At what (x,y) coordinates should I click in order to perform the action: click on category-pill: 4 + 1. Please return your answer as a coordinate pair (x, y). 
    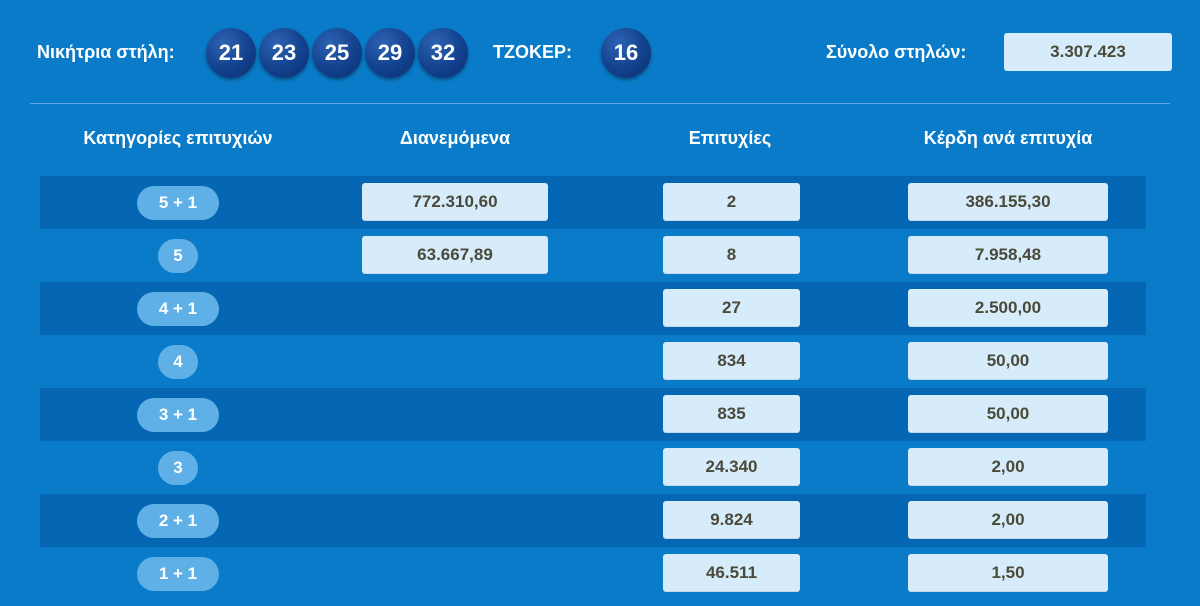
    Looking at the image, I should click on (178, 309).